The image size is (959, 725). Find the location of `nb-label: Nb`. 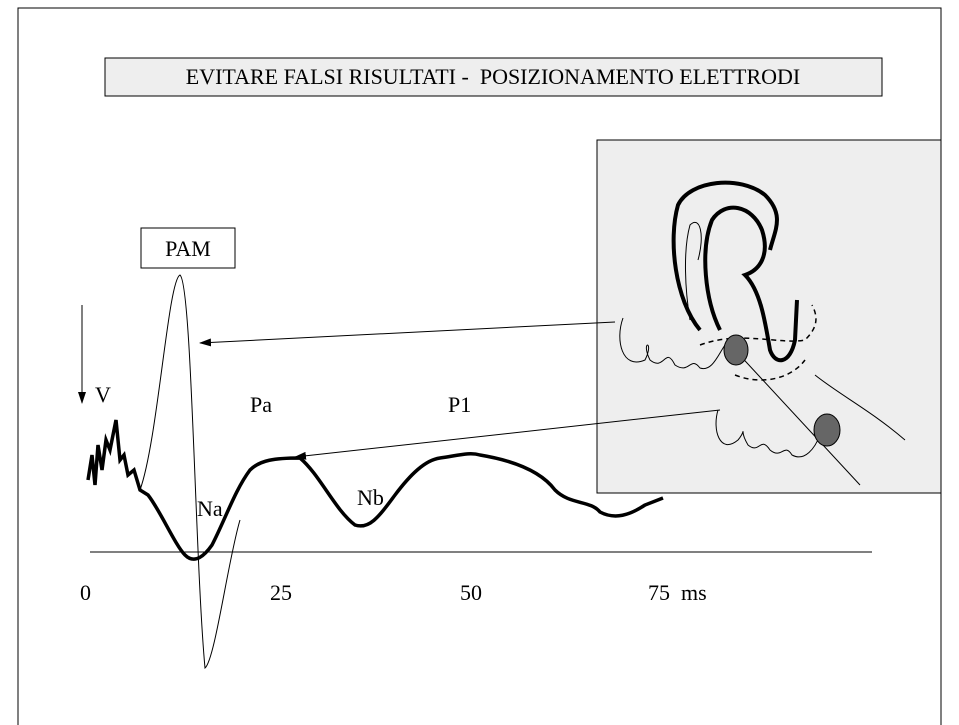

nb-label: Nb is located at coordinates (370, 497).